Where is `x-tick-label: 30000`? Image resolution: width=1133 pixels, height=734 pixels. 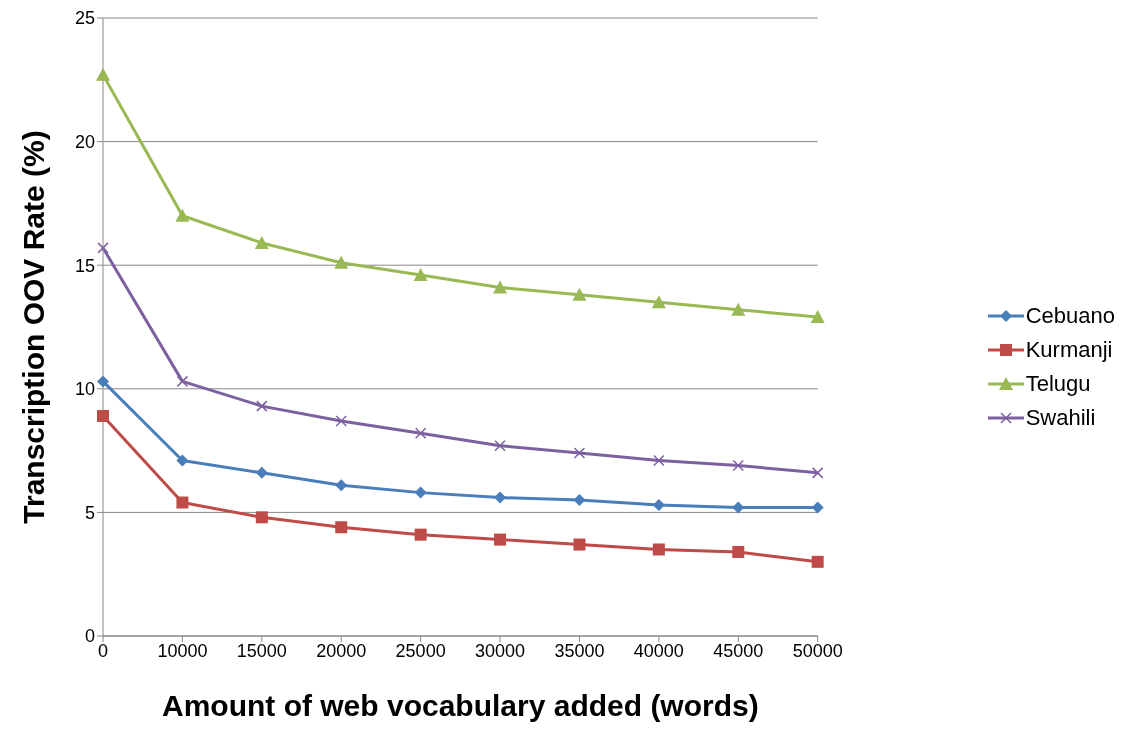
x-tick-label: 30000 is located at coordinates (500, 650).